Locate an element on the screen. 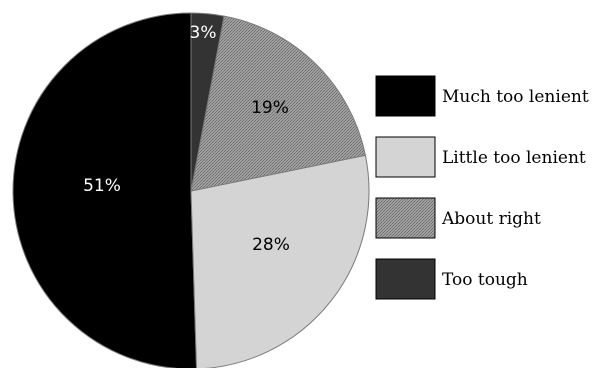  legend-label-much-too-lenient: Much too lenient is located at coordinates (515, 97).